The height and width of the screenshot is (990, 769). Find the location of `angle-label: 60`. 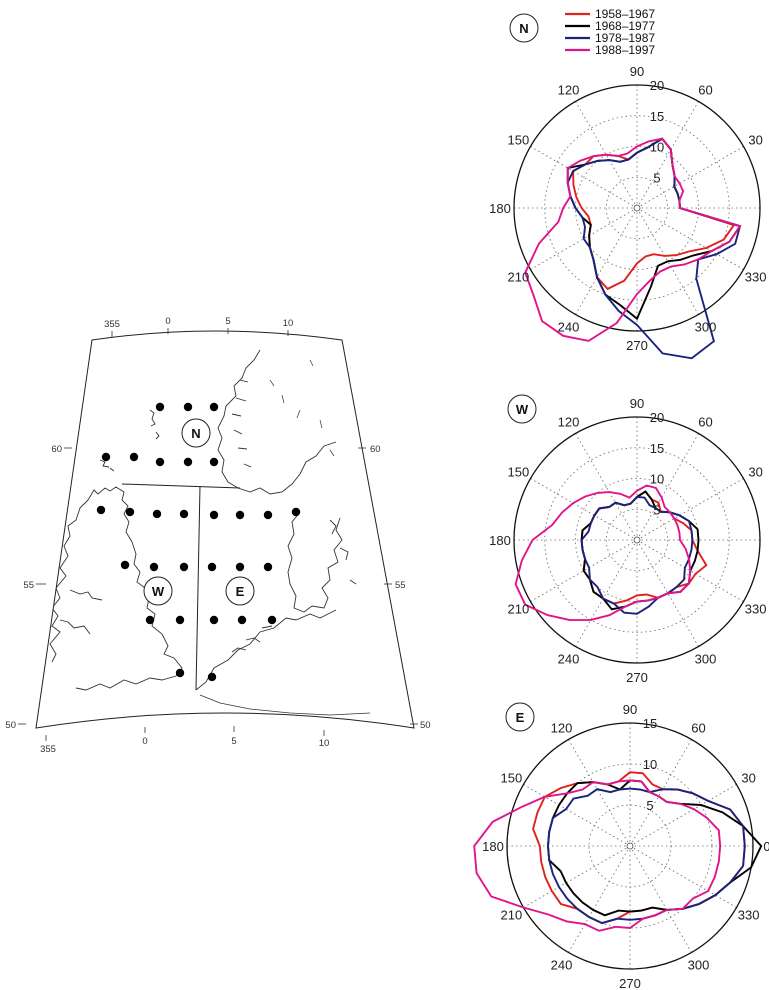

angle-label: 60 is located at coordinates (705, 89).